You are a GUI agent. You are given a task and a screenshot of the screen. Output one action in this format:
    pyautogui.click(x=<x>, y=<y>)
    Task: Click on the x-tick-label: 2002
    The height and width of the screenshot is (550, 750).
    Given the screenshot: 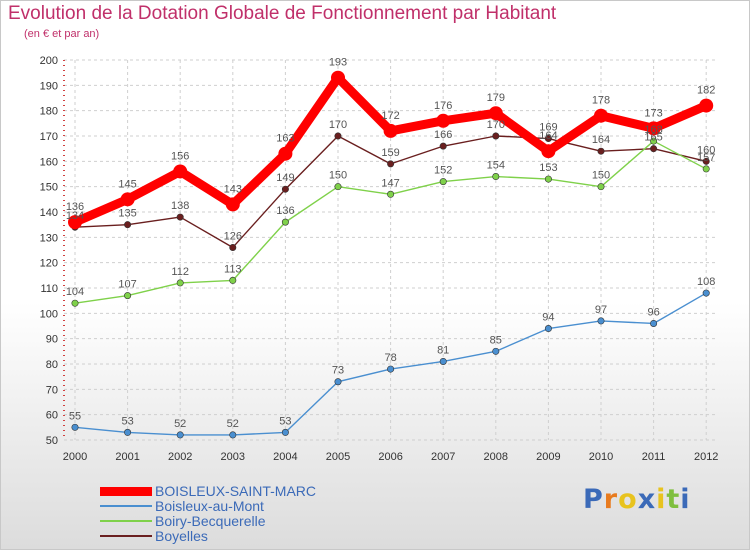 What is the action you would take?
    pyautogui.click(x=180, y=457)
    